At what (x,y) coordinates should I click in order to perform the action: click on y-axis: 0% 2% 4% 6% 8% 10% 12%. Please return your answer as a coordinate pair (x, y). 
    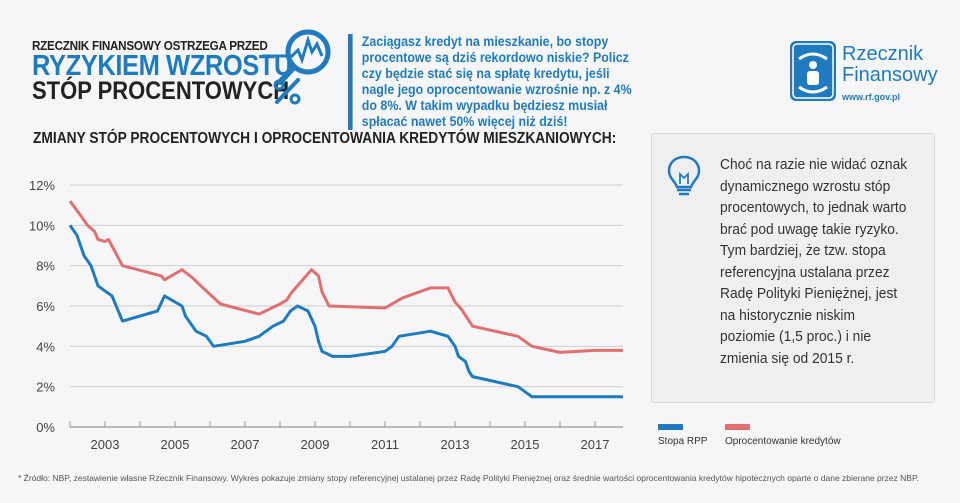
    Looking at the image, I should click on (42, 306).